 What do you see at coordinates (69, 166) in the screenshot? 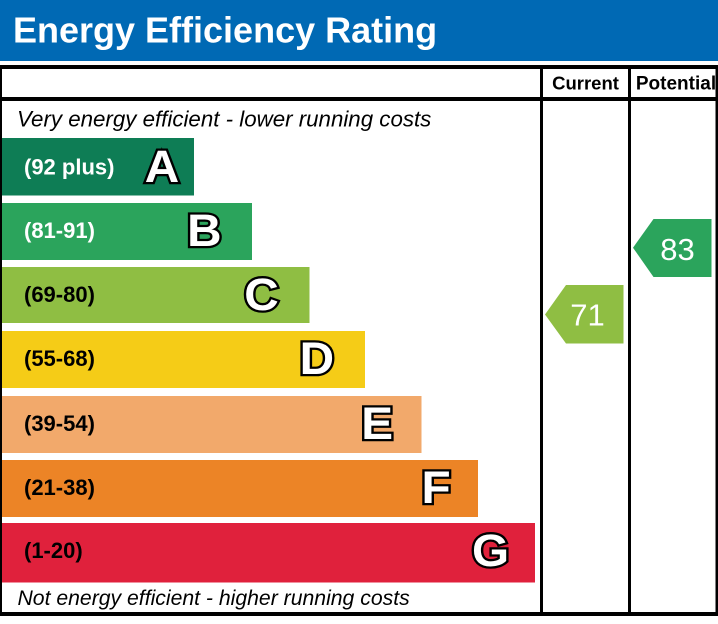
I see `svg-text: (92 plus)` at bounding box center [69, 166].